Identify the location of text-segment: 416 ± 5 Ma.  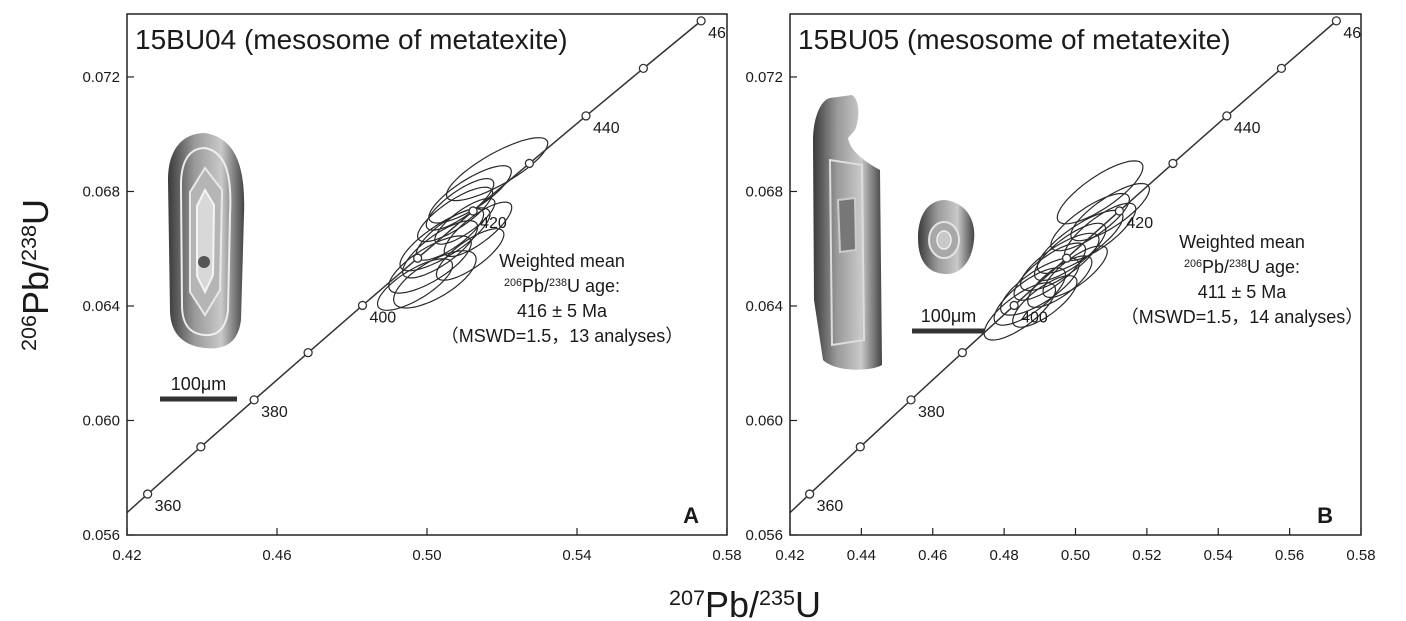
(562, 311).